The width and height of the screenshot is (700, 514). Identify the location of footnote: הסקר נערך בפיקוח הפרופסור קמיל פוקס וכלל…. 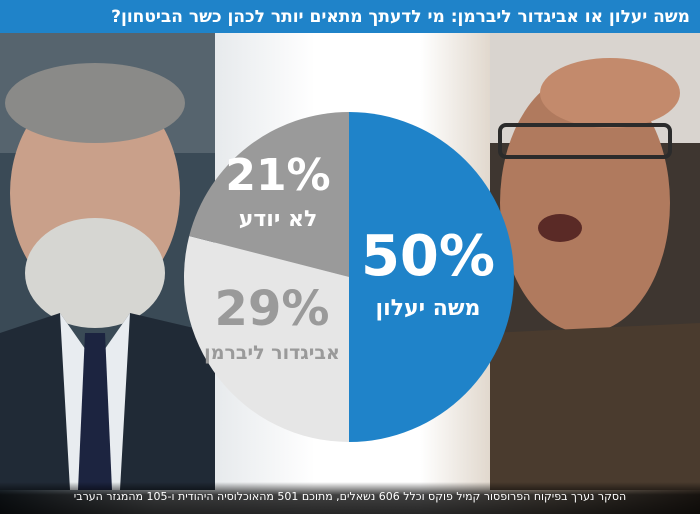
(350, 498).